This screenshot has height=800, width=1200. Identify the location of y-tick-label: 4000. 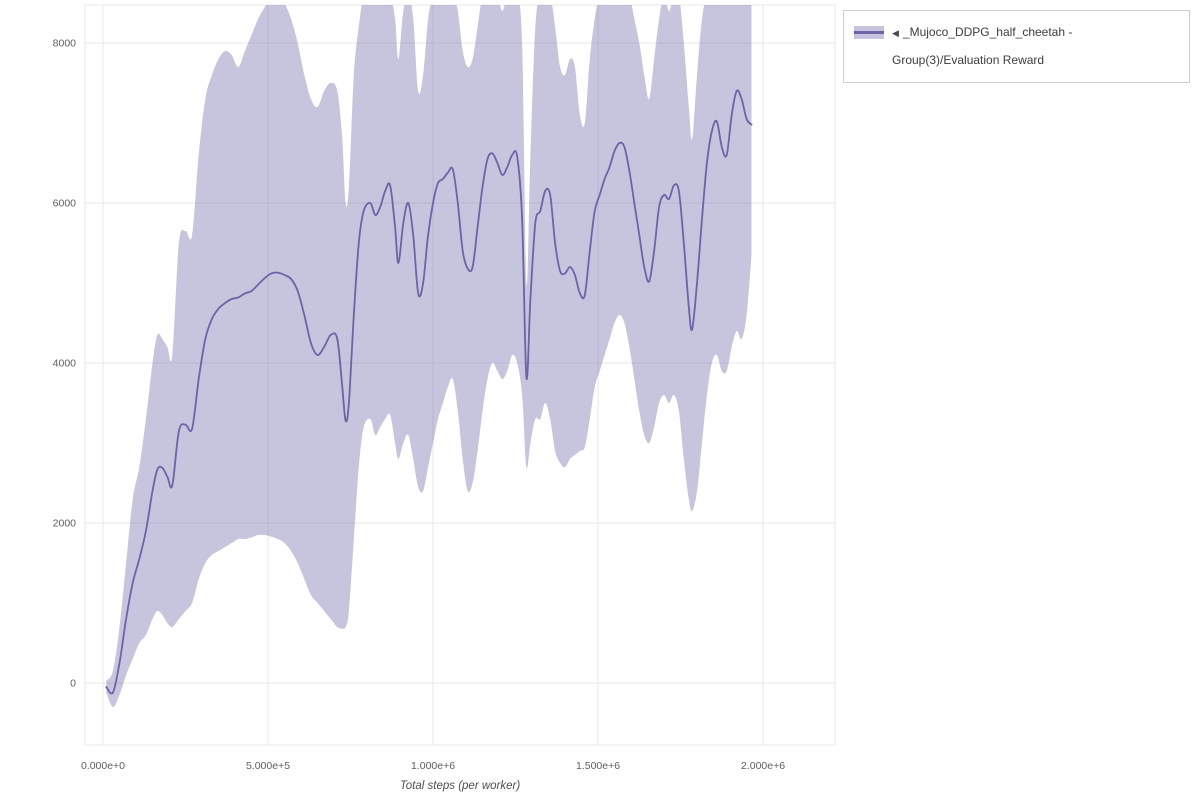
(65, 364).